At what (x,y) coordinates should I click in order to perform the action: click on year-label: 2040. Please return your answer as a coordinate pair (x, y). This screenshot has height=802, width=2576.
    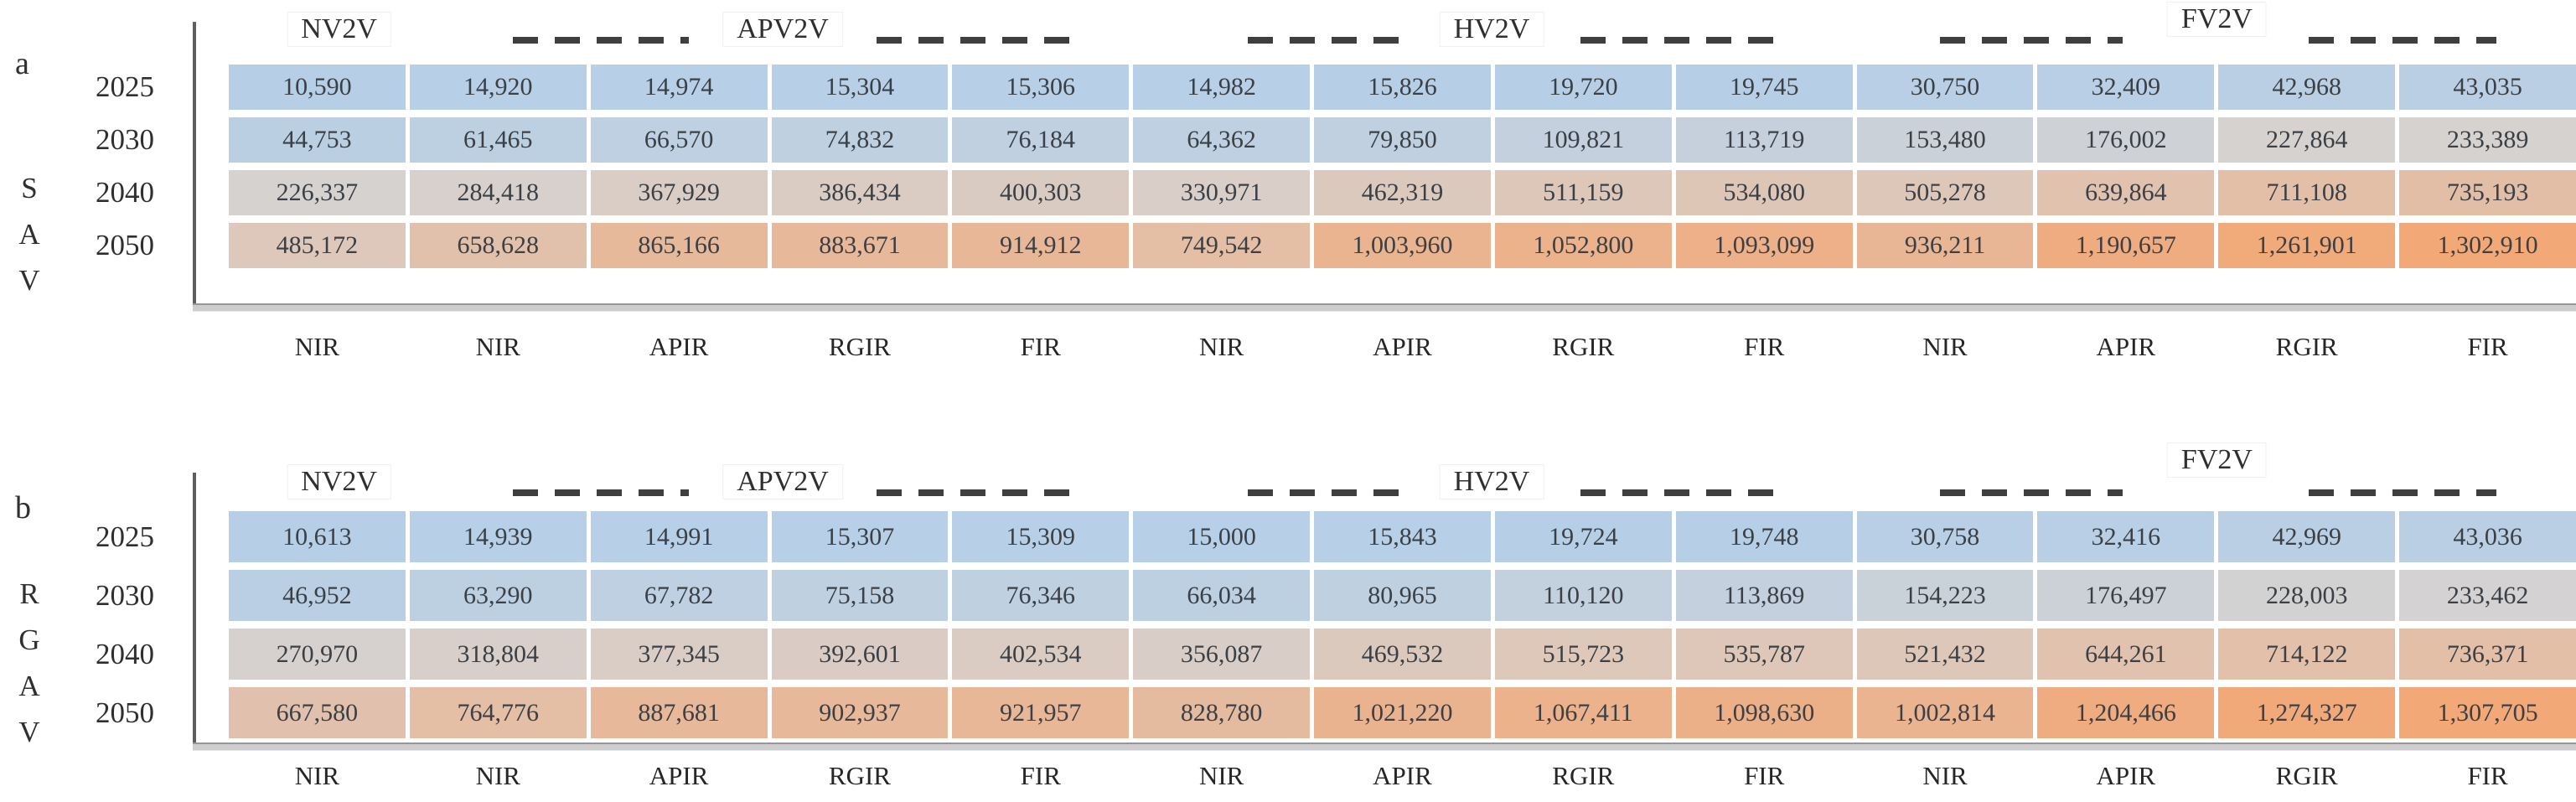
    Looking at the image, I should click on (125, 654).